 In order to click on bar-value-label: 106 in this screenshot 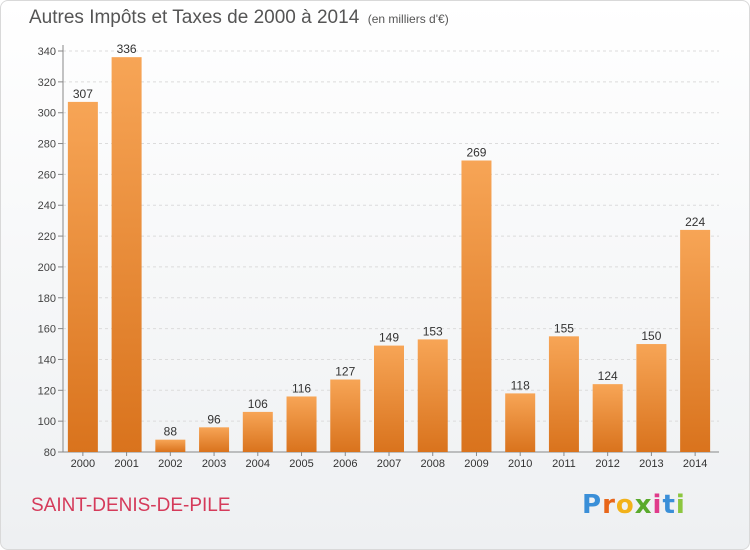, I will do `click(258, 404)`.